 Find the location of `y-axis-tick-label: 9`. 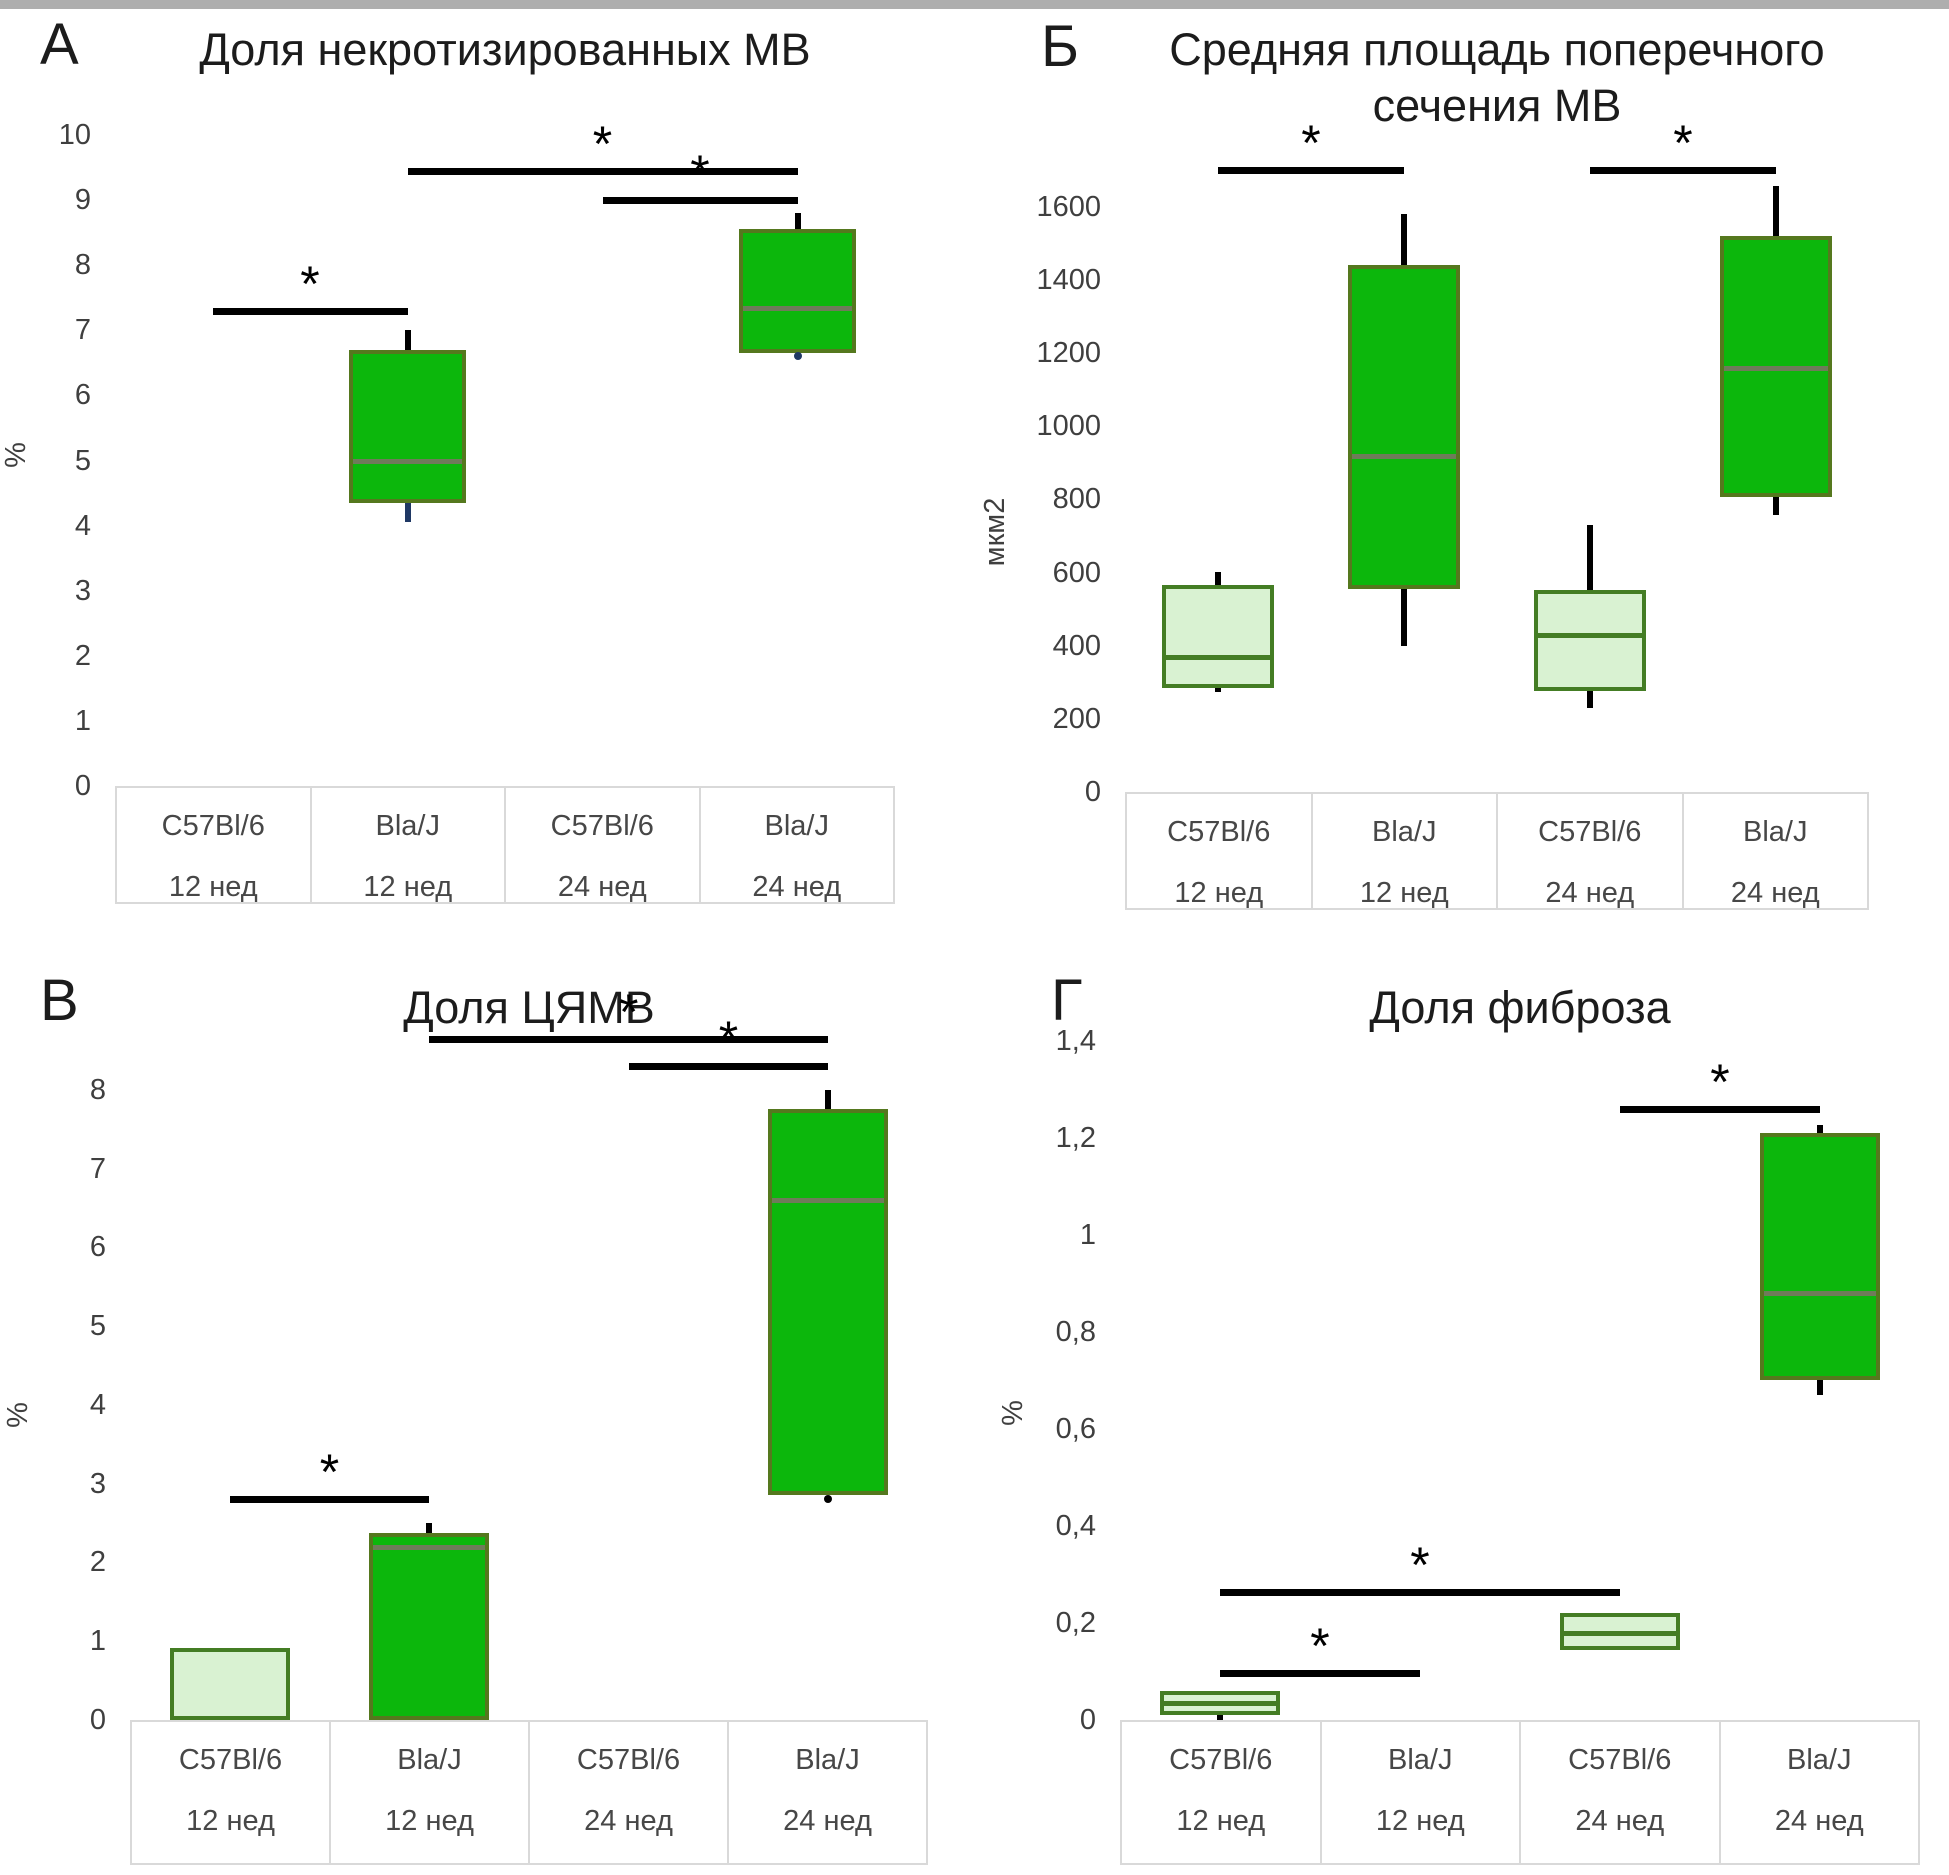

y-axis-tick-label: 9 is located at coordinates (82, 200).